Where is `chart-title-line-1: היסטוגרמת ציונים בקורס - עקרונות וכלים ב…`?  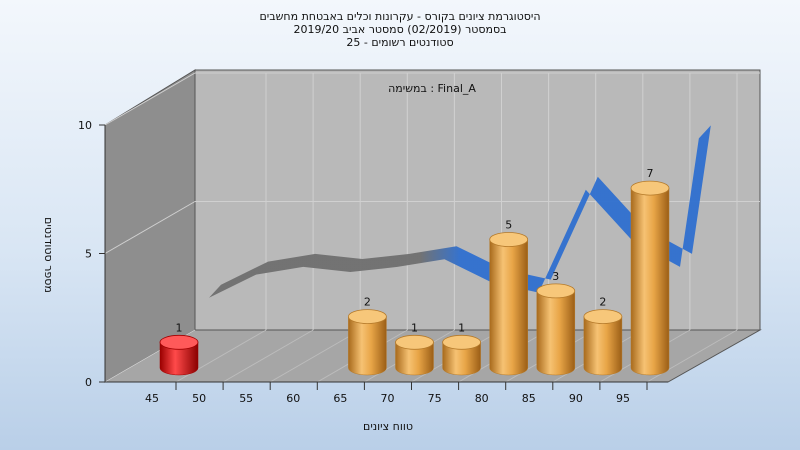
chart-title-line-1: היסטוגרמת ציונים בקורס - עקרונות וכלים ב… is located at coordinates (400, 16).